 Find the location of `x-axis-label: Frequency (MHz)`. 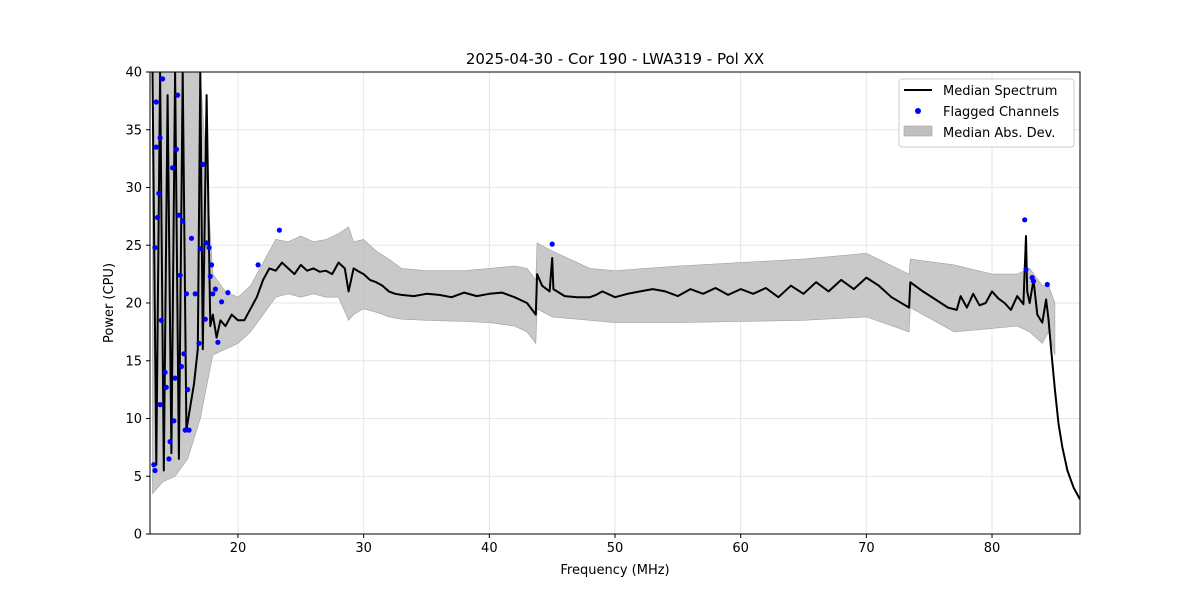

x-axis-label: Frequency (MHz) is located at coordinates (614, 570).